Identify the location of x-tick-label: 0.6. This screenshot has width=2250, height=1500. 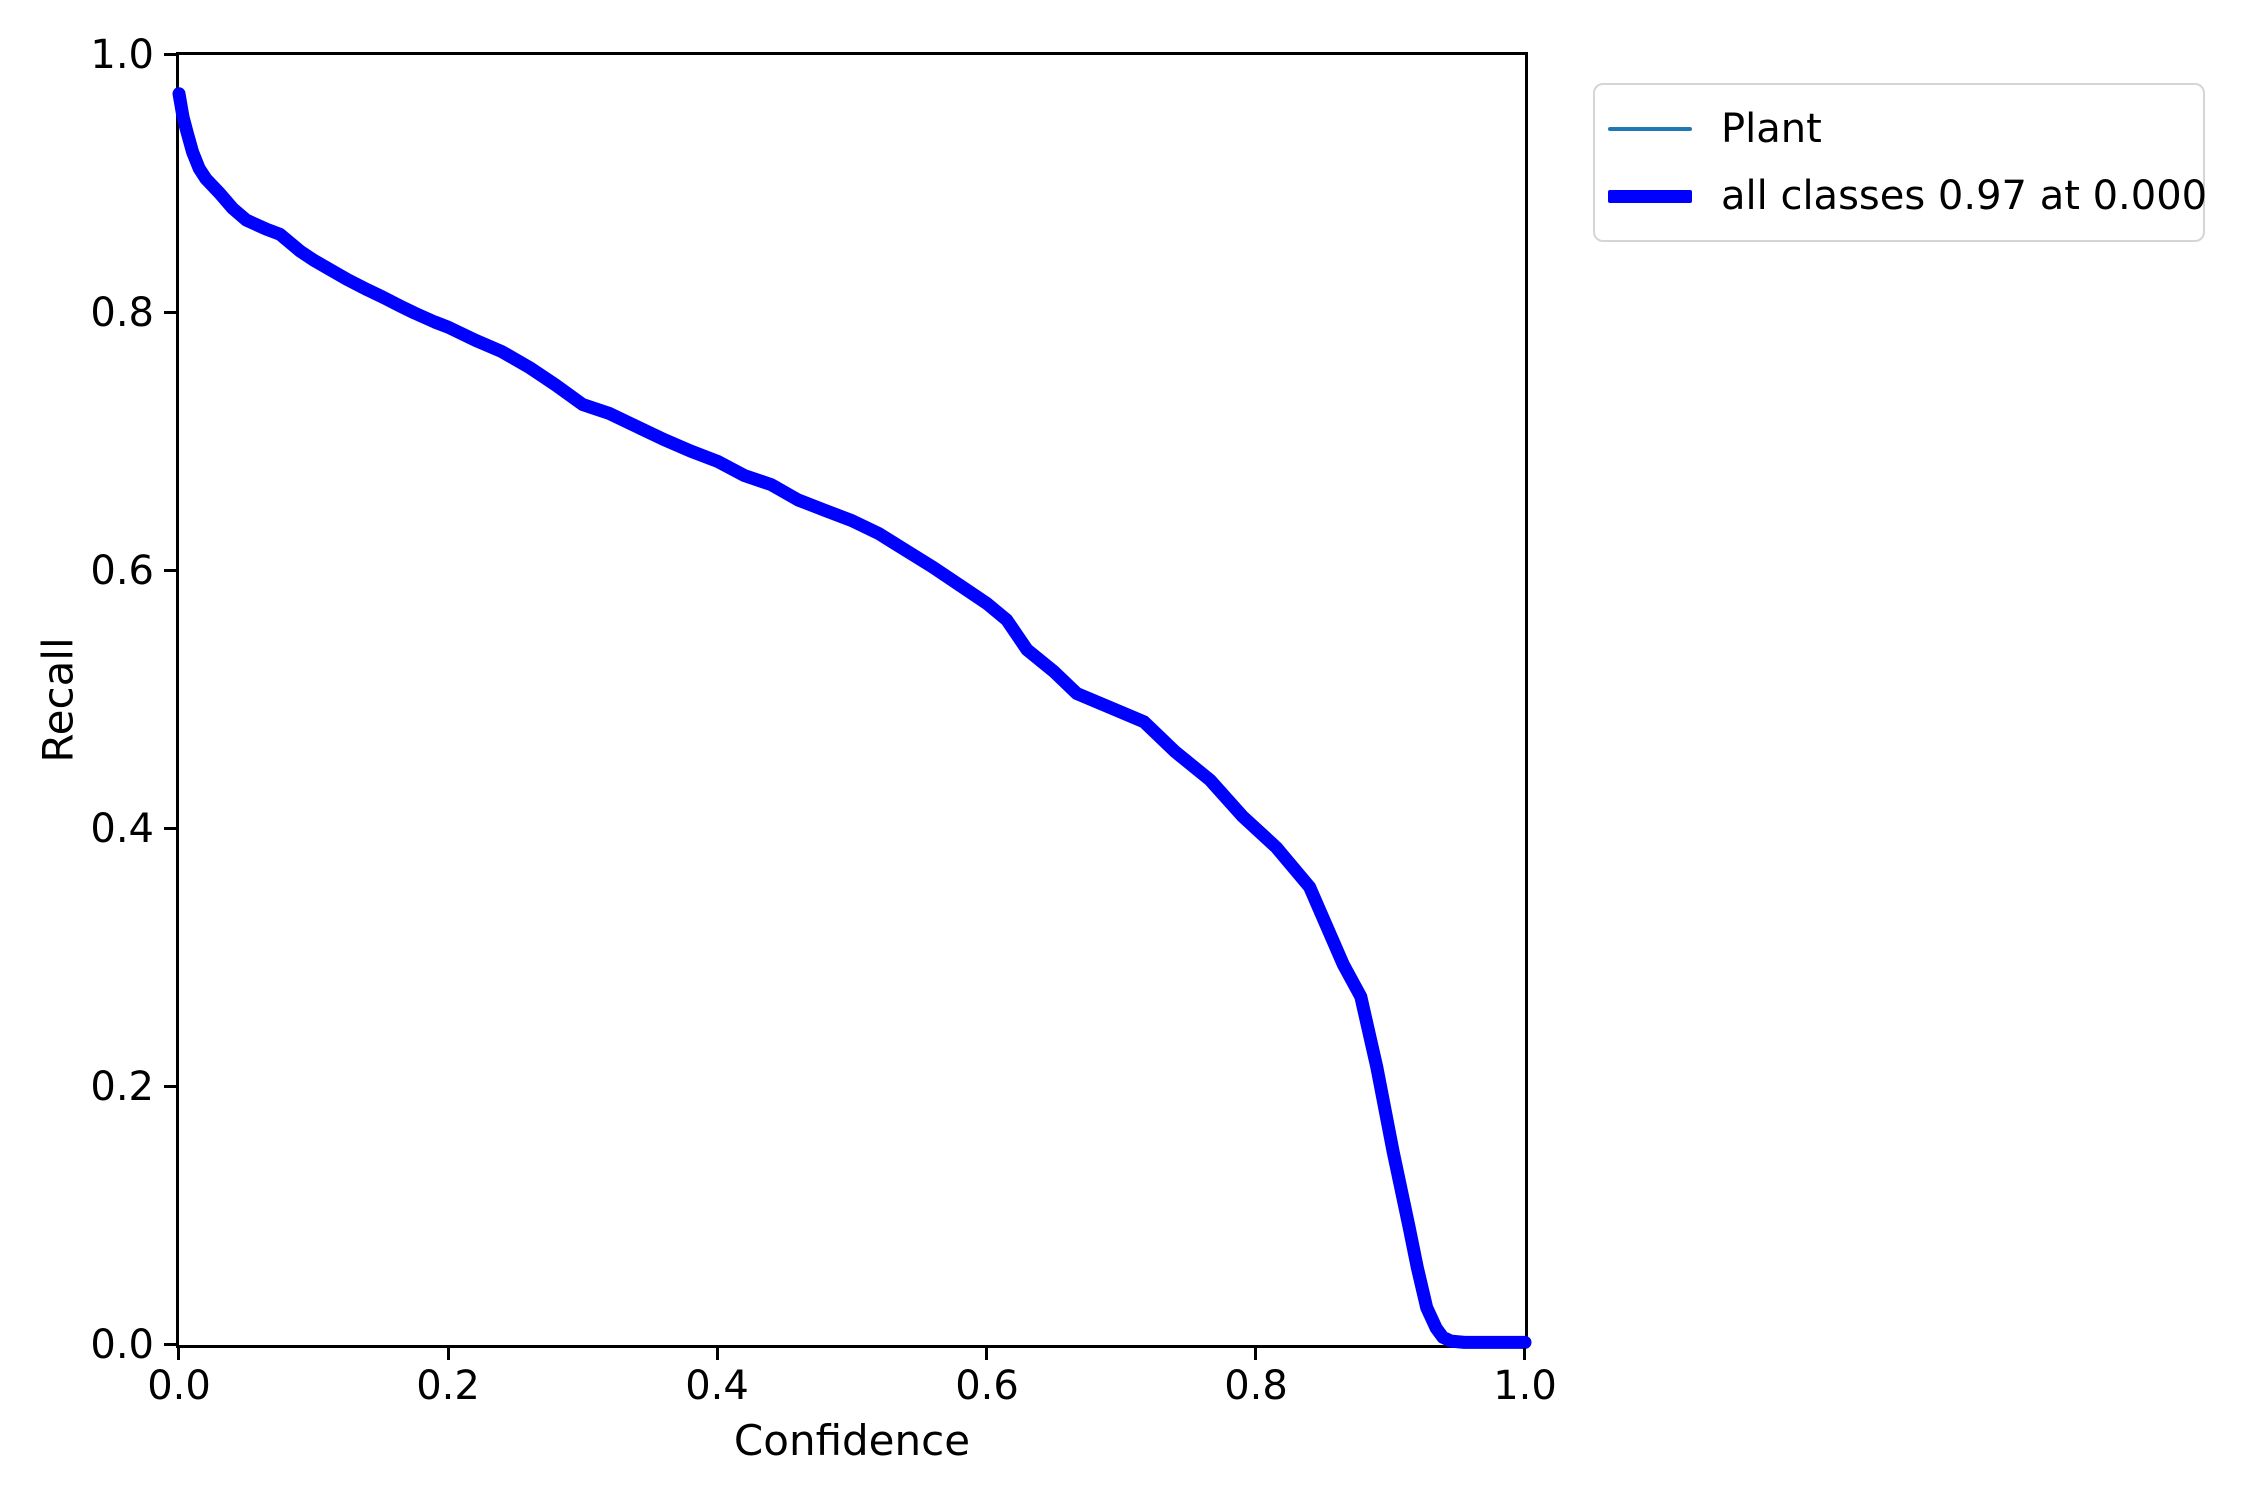
(987, 1386).